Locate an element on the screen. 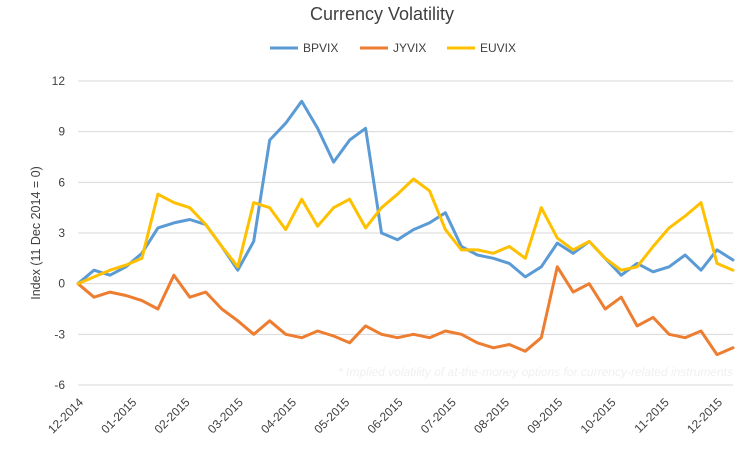 This screenshot has height=460, width=750. y-tick-label: 3 is located at coordinates (61, 233).